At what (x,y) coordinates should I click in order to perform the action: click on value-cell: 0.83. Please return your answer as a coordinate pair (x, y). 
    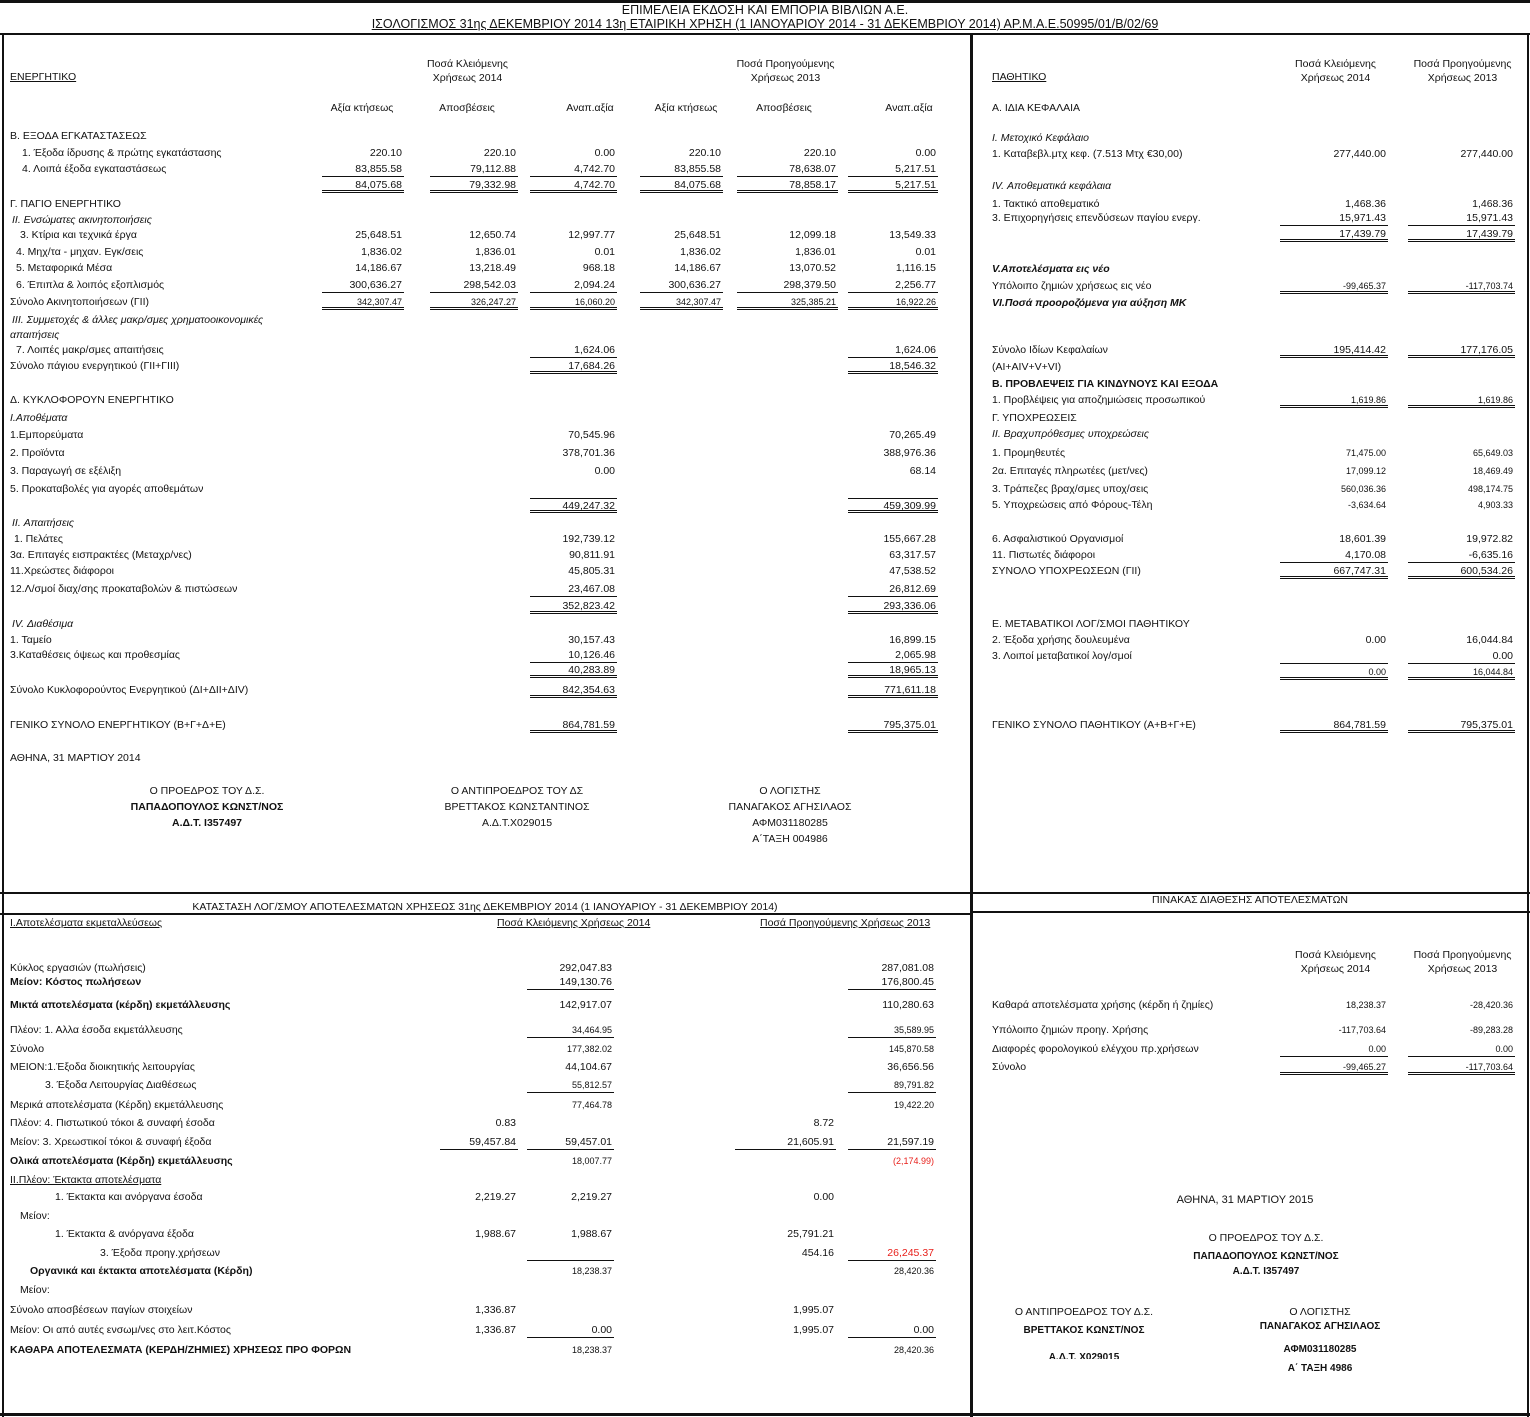
    Looking at the image, I should click on (505, 1123).